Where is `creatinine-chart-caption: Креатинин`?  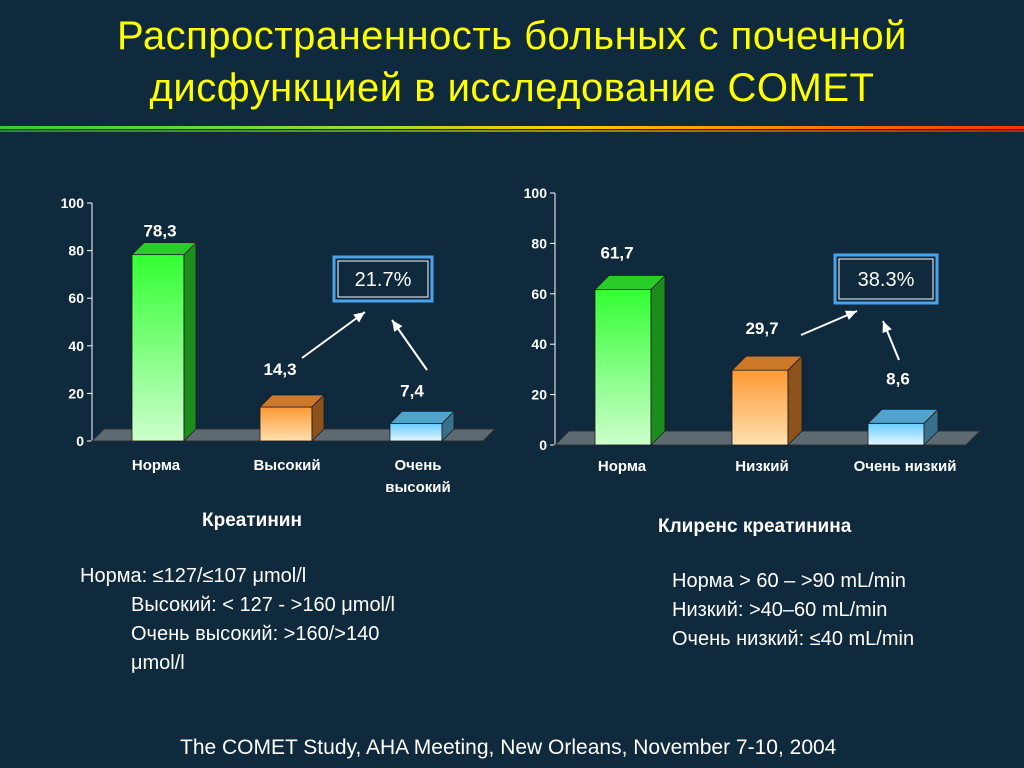
creatinine-chart-caption: Креатинин is located at coordinates (252, 520).